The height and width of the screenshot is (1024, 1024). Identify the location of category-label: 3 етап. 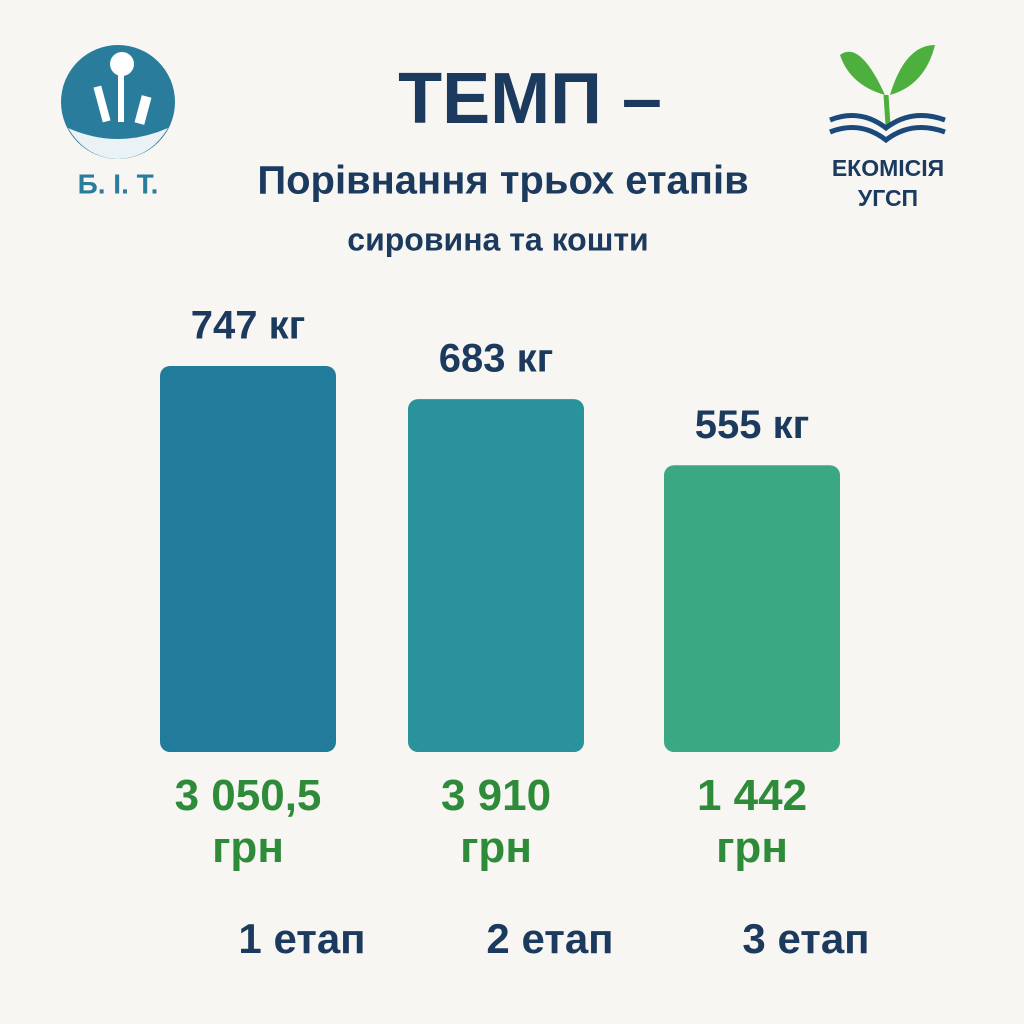
(805, 938).